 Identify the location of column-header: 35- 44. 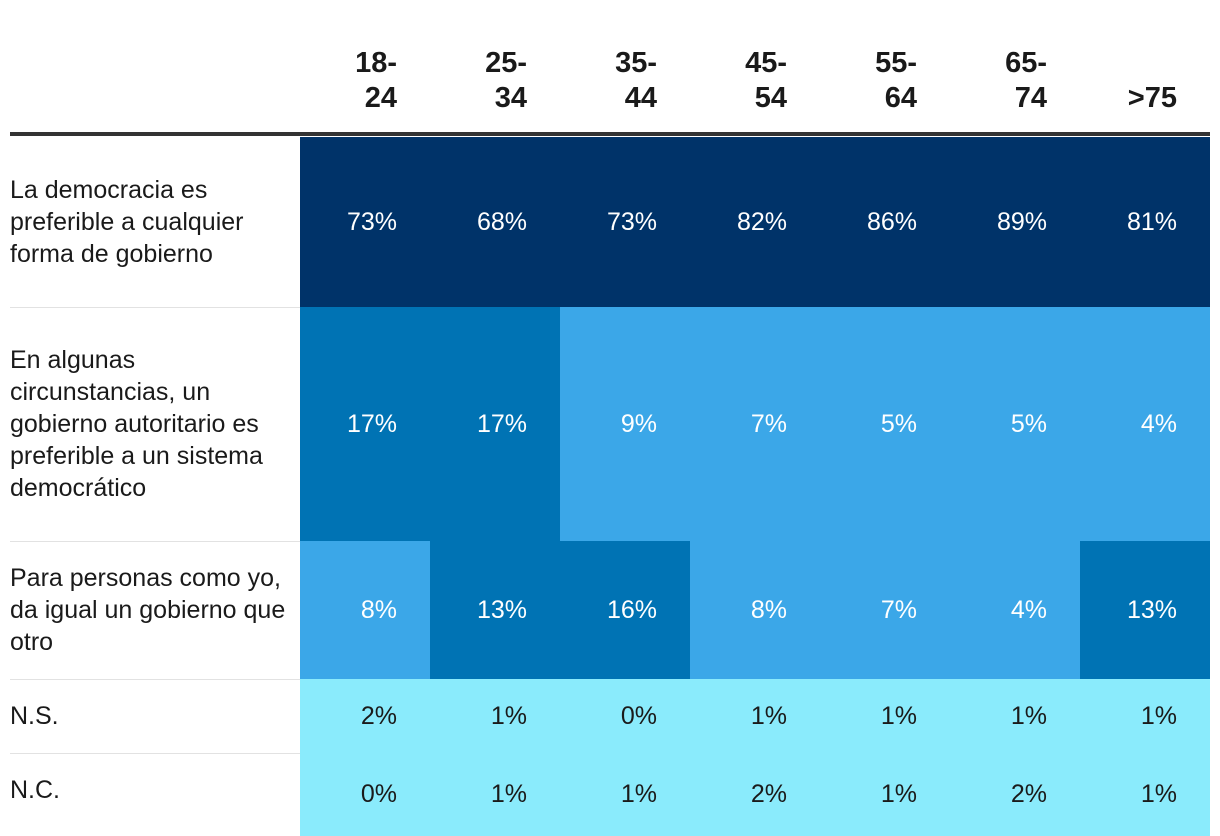
(597, 81).